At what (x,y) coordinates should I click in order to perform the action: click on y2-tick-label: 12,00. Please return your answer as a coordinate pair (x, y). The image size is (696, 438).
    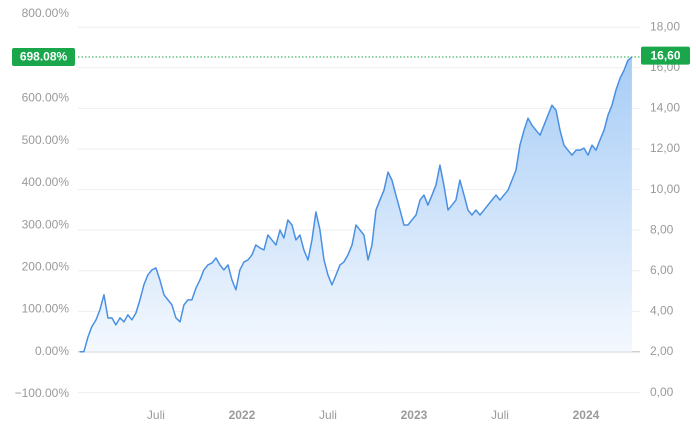
    Looking at the image, I should click on (665, 148).